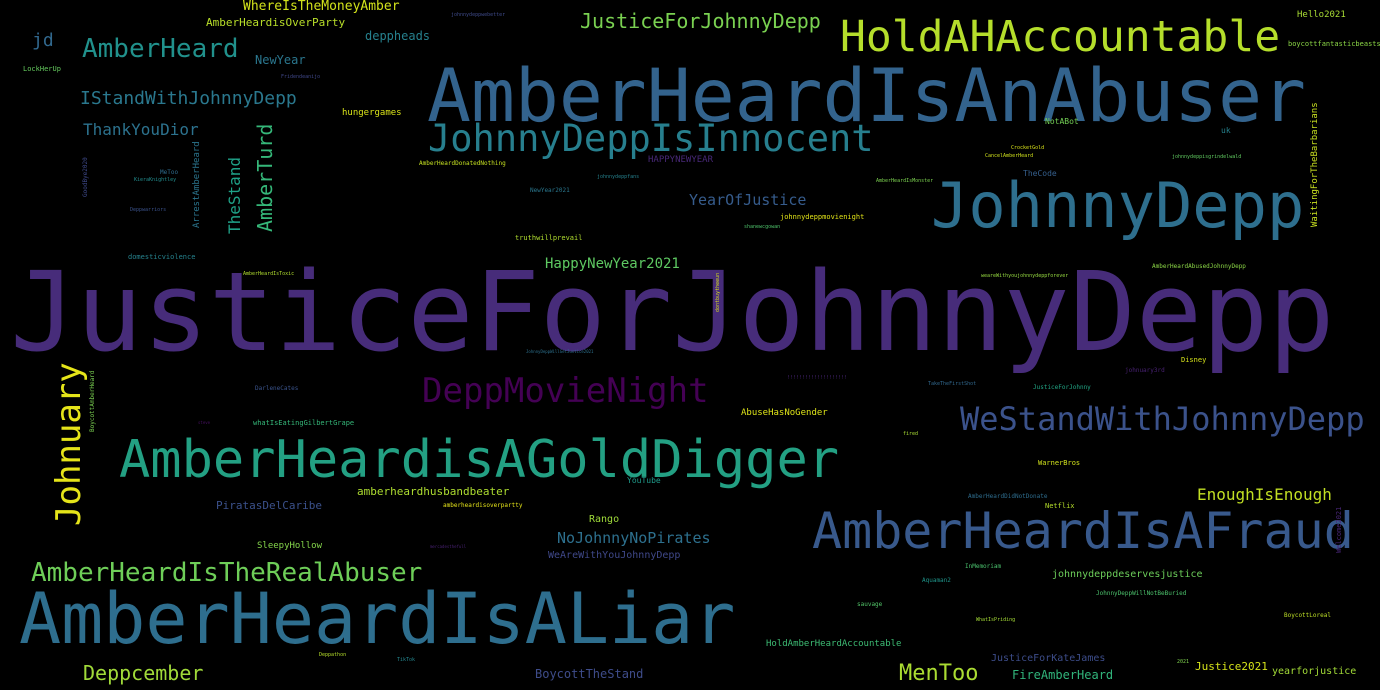  What do you see at coordinates (276, 22) in the screenshot?
I see `word-amberheardisoverparty: AmberHeardisOverParty` at bounding box center [276, 22].